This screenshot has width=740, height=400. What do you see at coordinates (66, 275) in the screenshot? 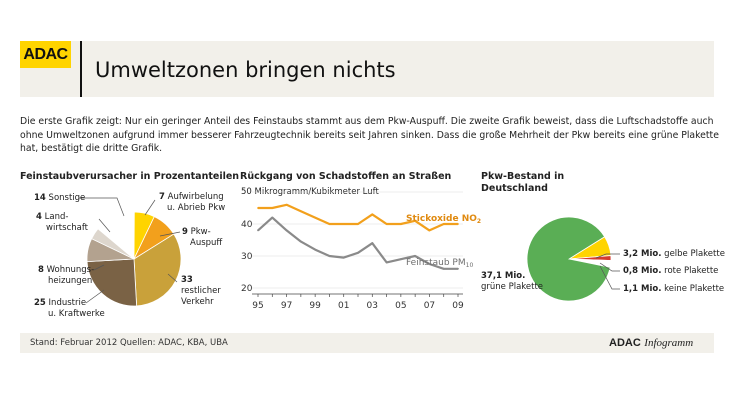
I see `pie1-label-heizungen: 8 Wohnungs-heizungen` at bounding box center [66, 275].